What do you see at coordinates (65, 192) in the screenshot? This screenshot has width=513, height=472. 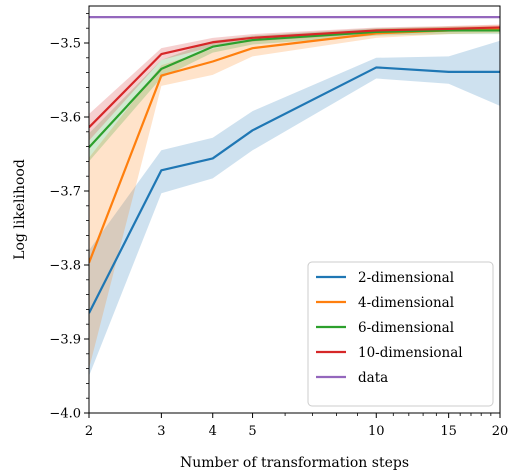 I see `y-tick-label: −3.7` at bounding box center [65, 192].